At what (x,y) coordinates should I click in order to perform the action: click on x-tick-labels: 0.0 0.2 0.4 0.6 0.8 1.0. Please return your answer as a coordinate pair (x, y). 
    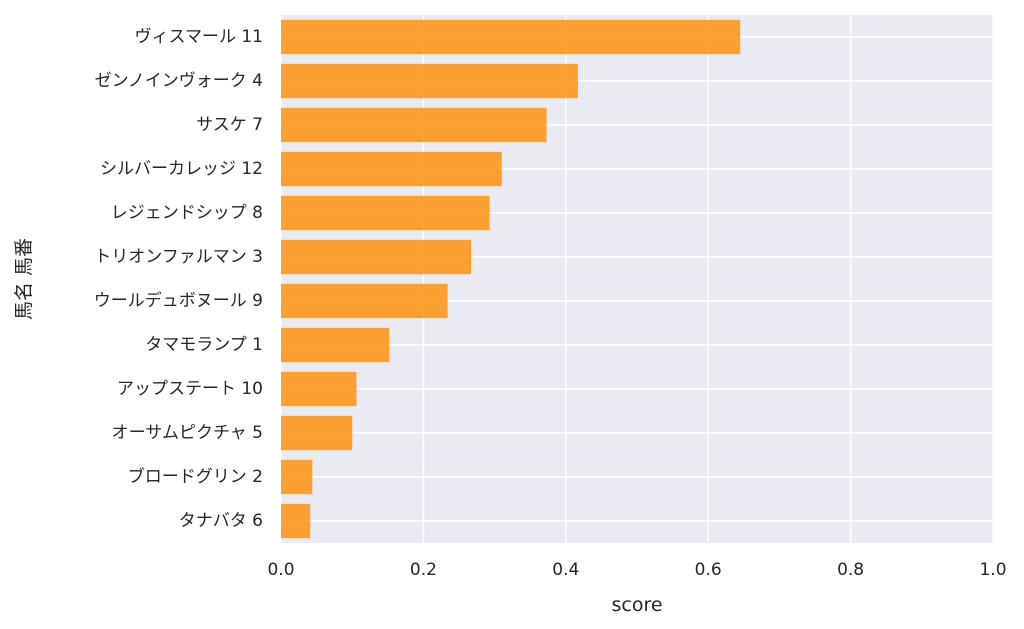
    Looking at the image, I should click on (636, 570).